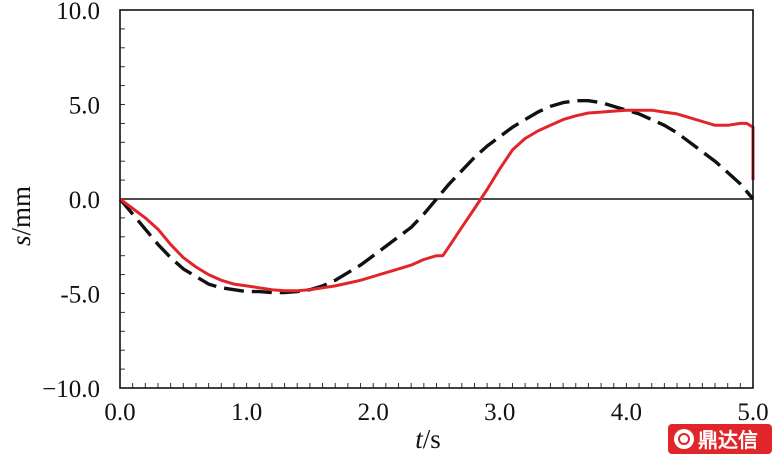 Image resolution: width=775 pixels, height=459 pixels. Describe the element at coordinates (84, 200) in the screenshot. I see `y-tick-label: 0.0` at that location.